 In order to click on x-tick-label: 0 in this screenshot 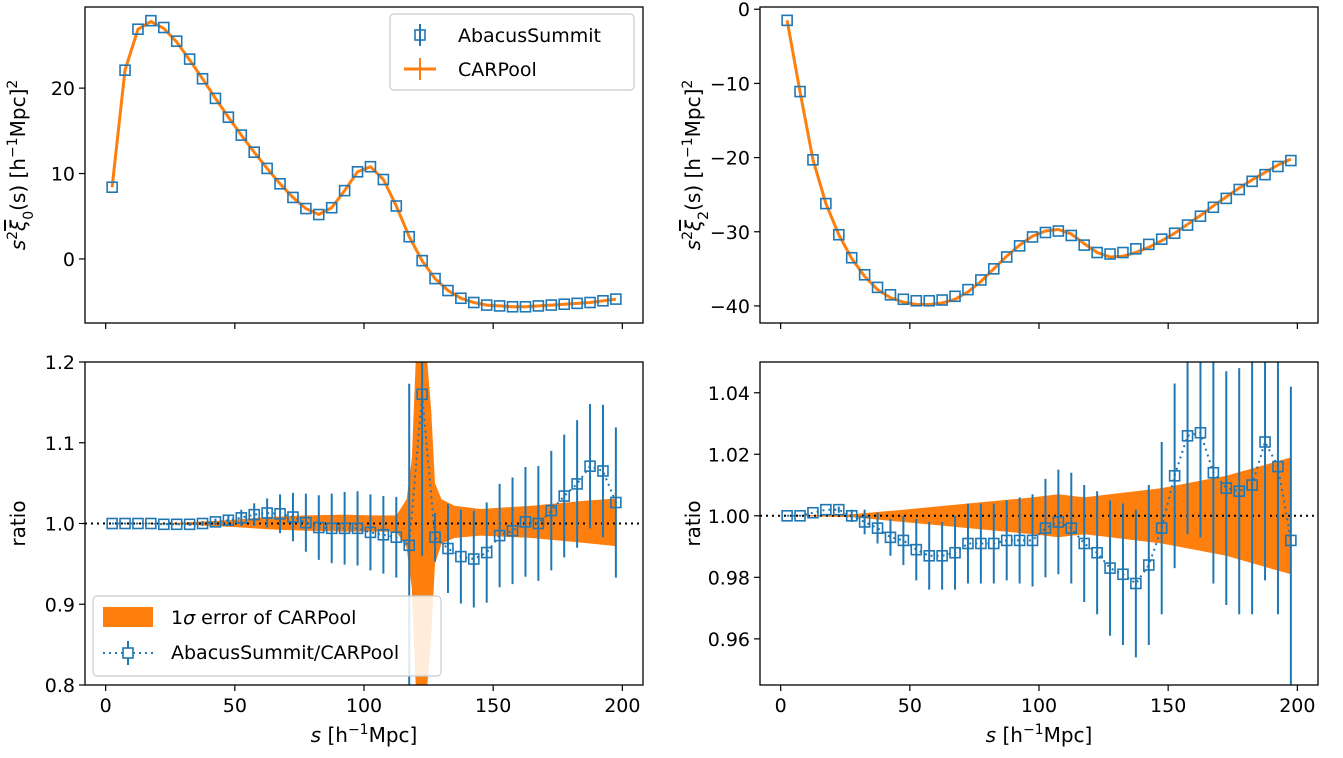, I will do `click(106, 706)`.